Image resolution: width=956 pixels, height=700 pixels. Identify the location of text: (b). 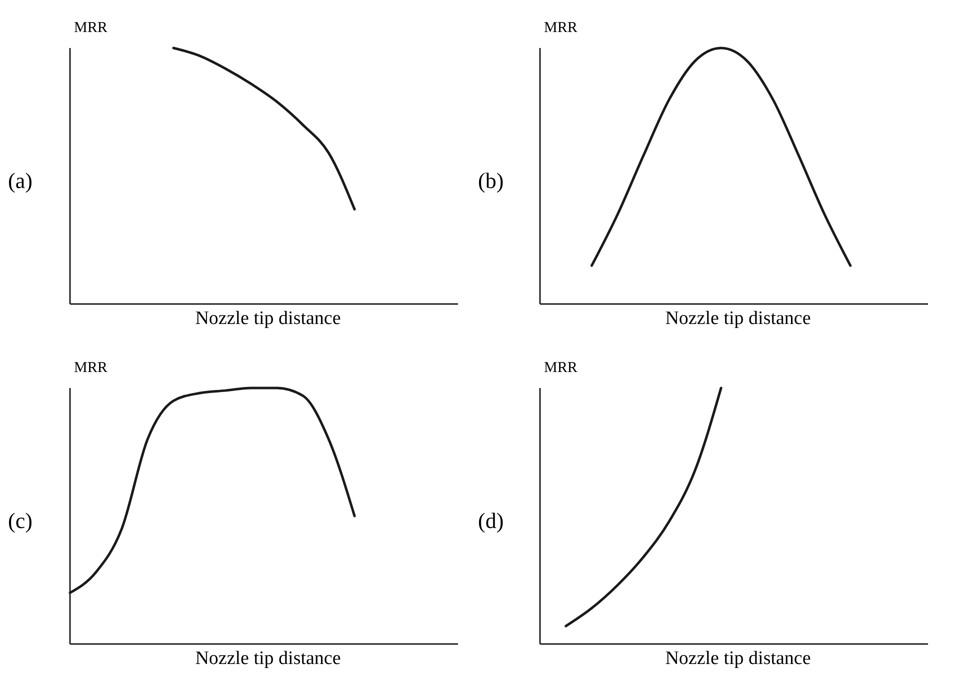
(491, 180).